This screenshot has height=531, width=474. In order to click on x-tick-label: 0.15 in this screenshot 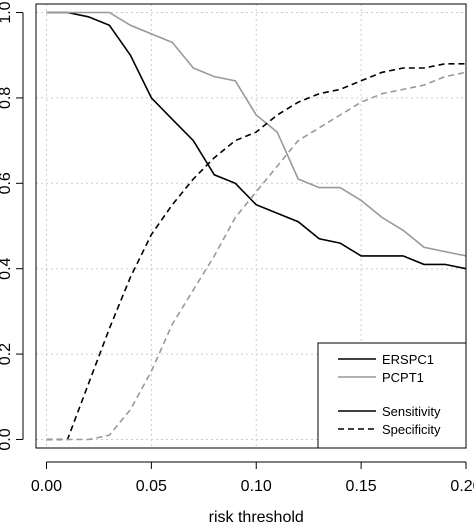, I will do `click(361, 486)`.